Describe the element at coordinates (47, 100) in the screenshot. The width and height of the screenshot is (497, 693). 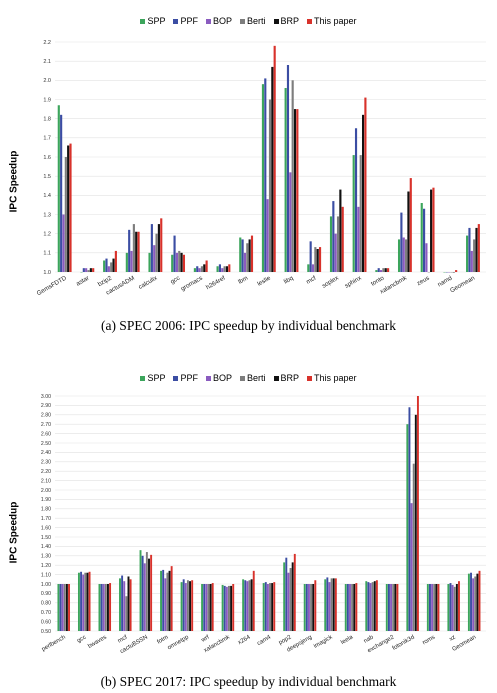
I see `chart-a-y-tick-label: 1.9` at that location.